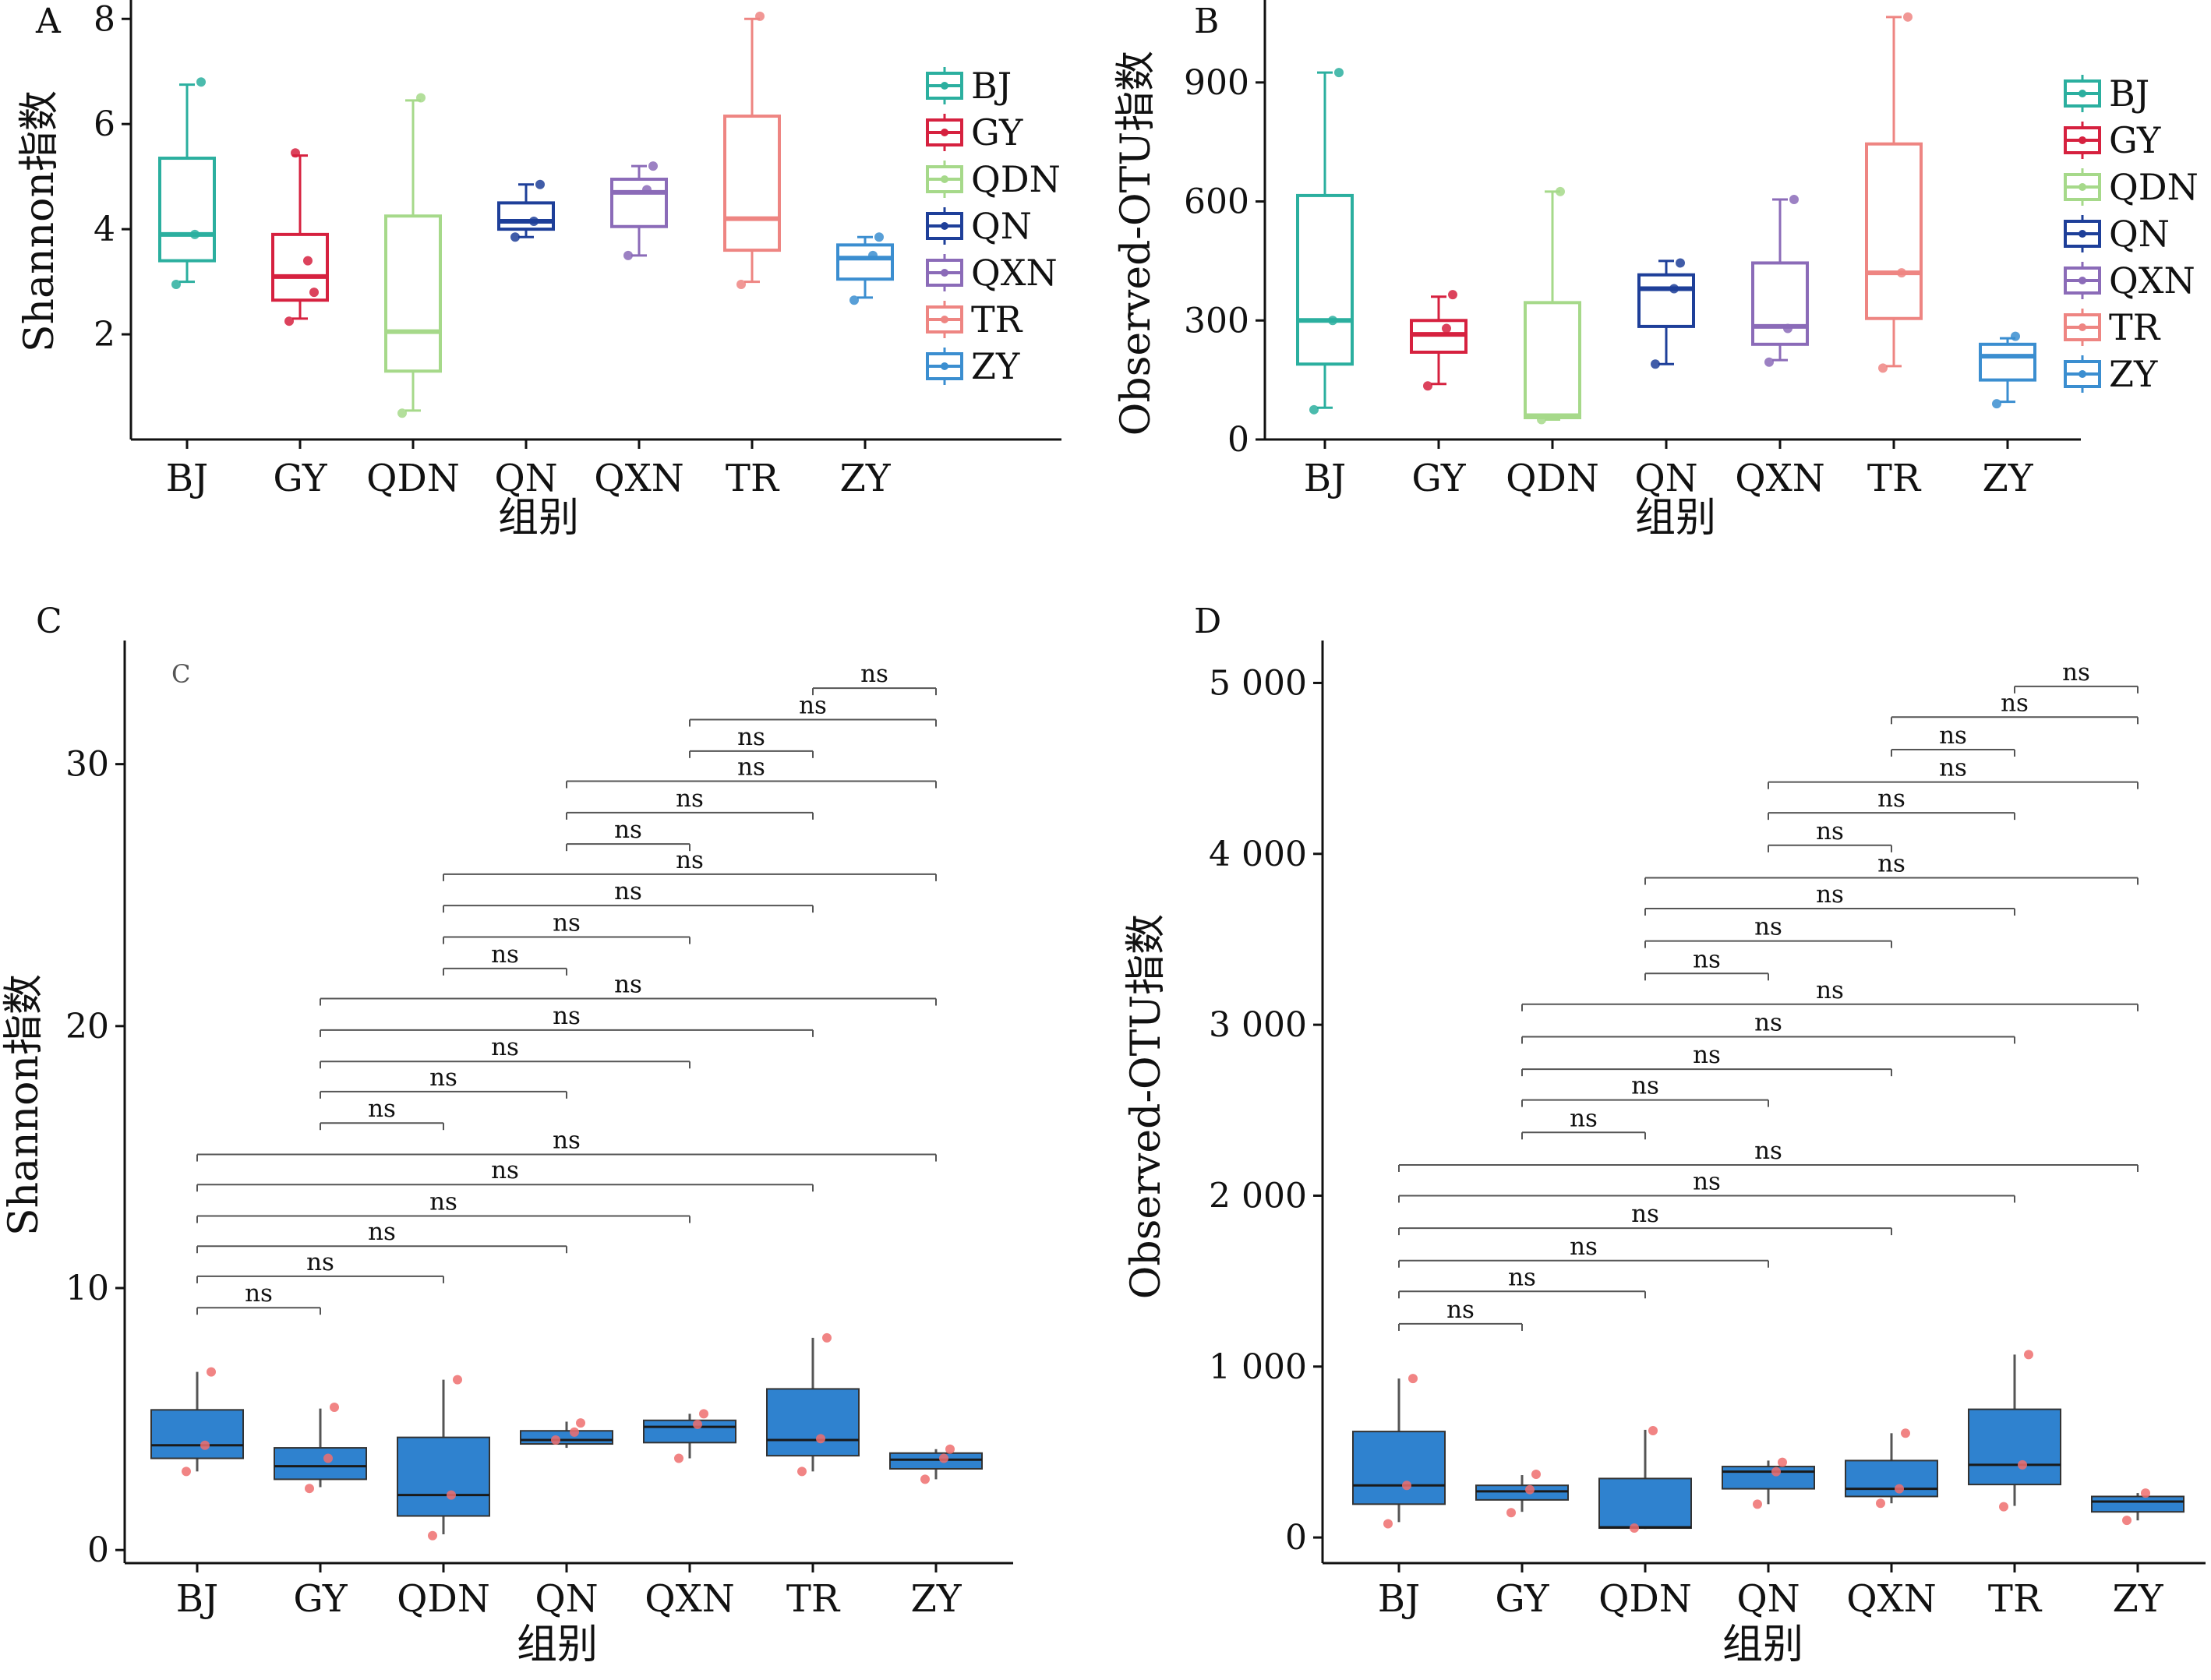  What do you see at coordinates (2129, 94) in the screenshot?
I see `legend-label: BJ` at bounding box center [2129, 94].